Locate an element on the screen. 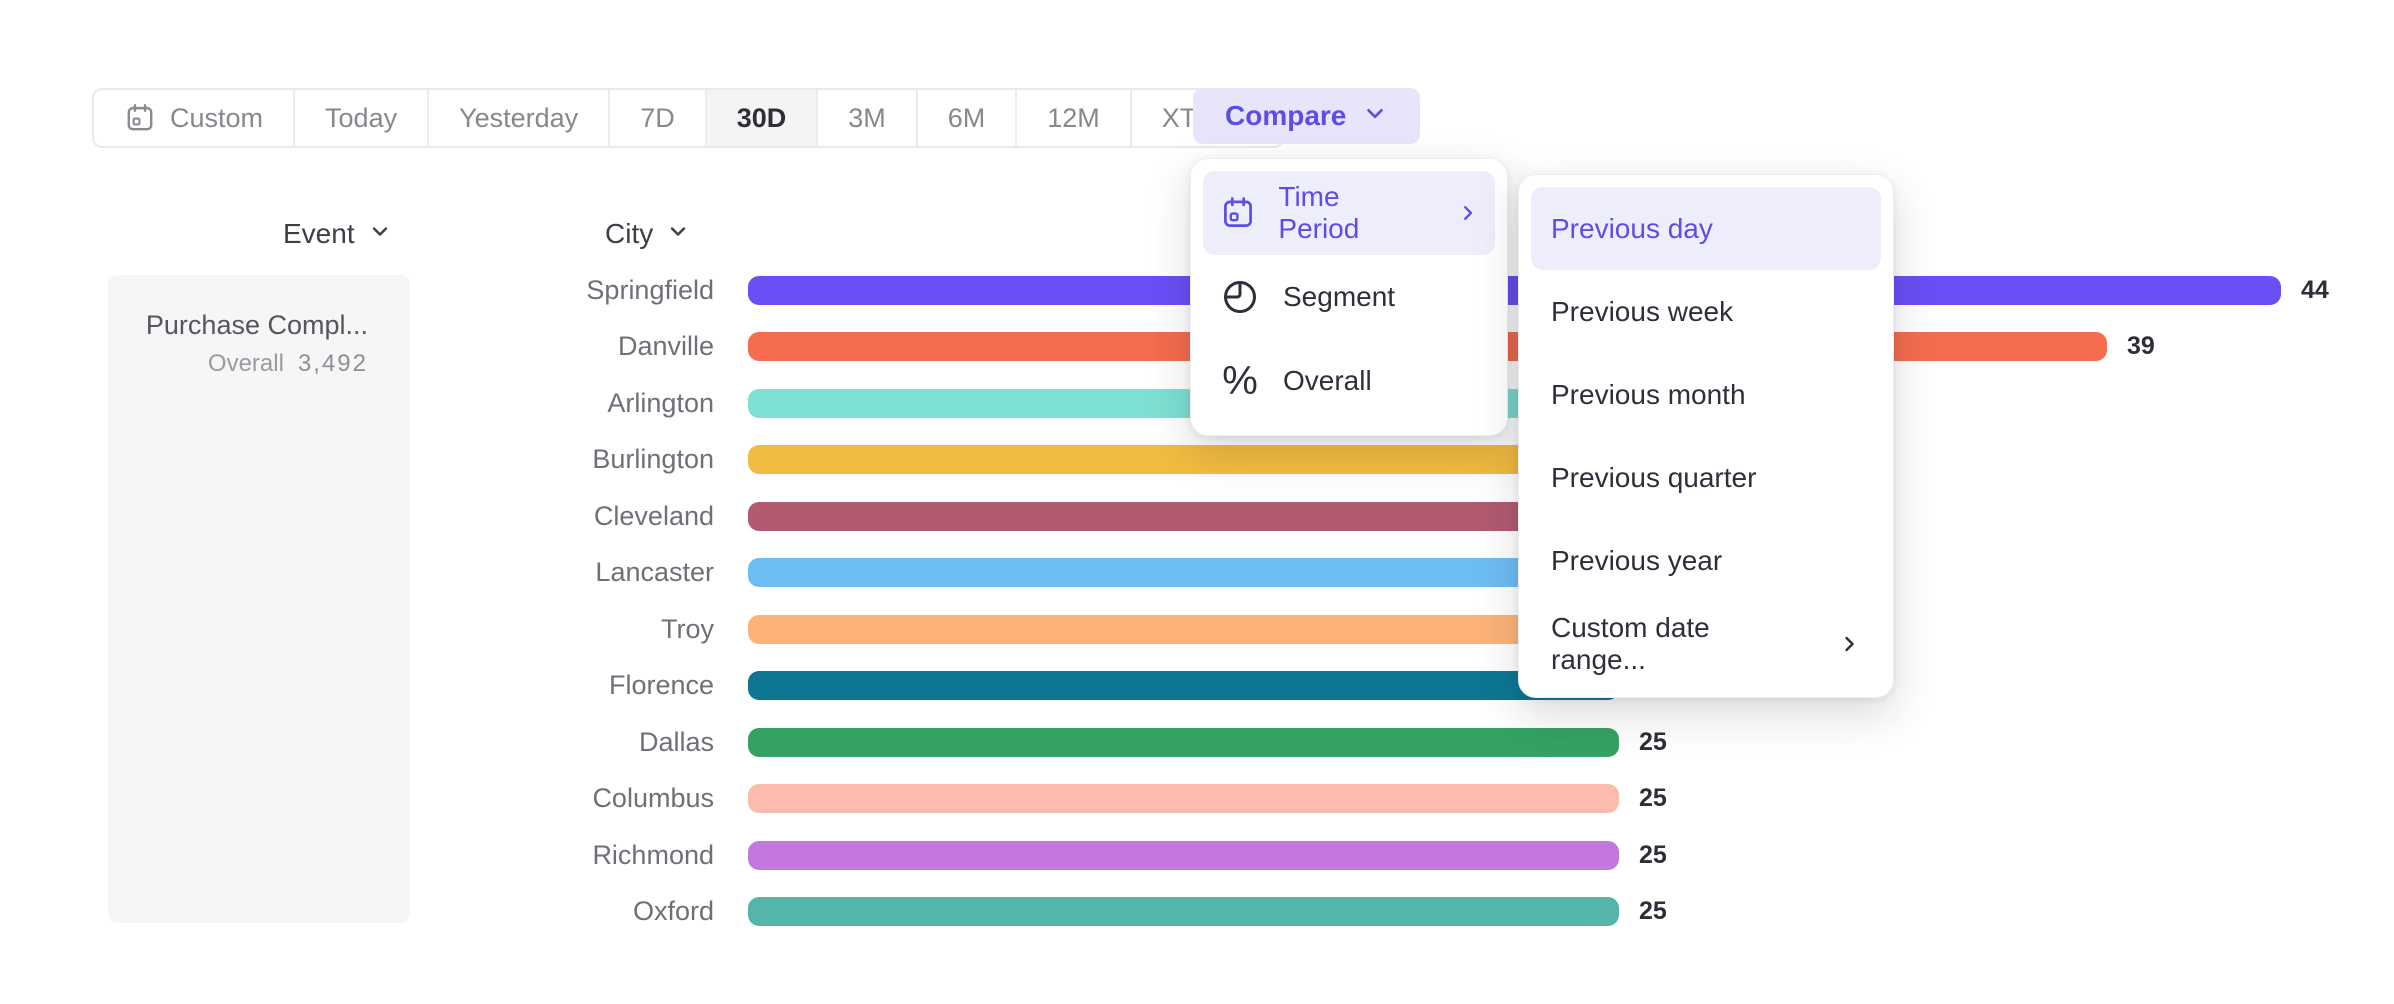 The width and height of the screenshot is (2394, 1004). date-range-label: 3M is located at coordinates (867, 117).